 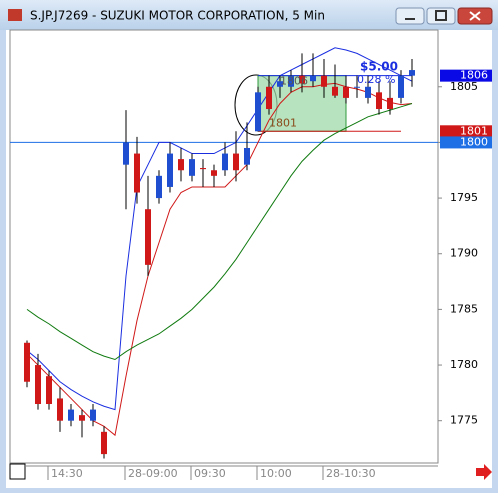 What do you see at coordinates (17, 471) in the screenshot?
I see `scroll-box` at bounding box center [17, 471].